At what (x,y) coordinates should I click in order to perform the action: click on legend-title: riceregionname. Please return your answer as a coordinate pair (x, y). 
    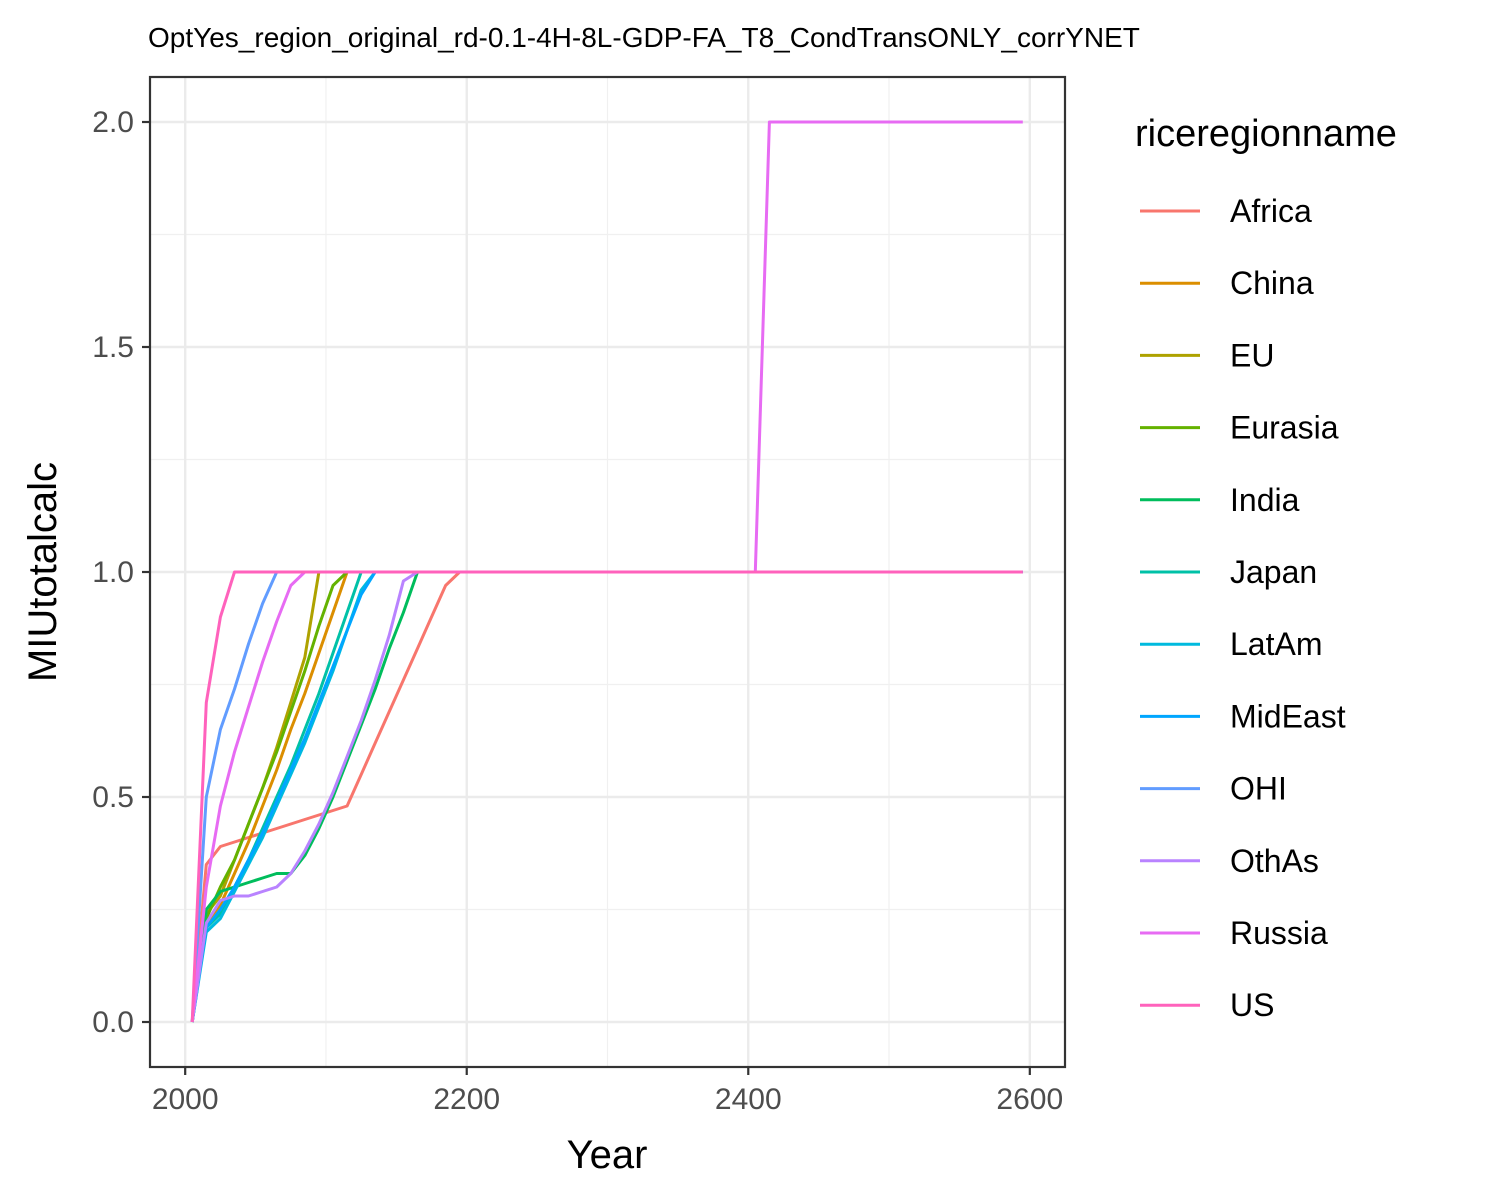
    Looking at the image, I should click on (1266, 134).